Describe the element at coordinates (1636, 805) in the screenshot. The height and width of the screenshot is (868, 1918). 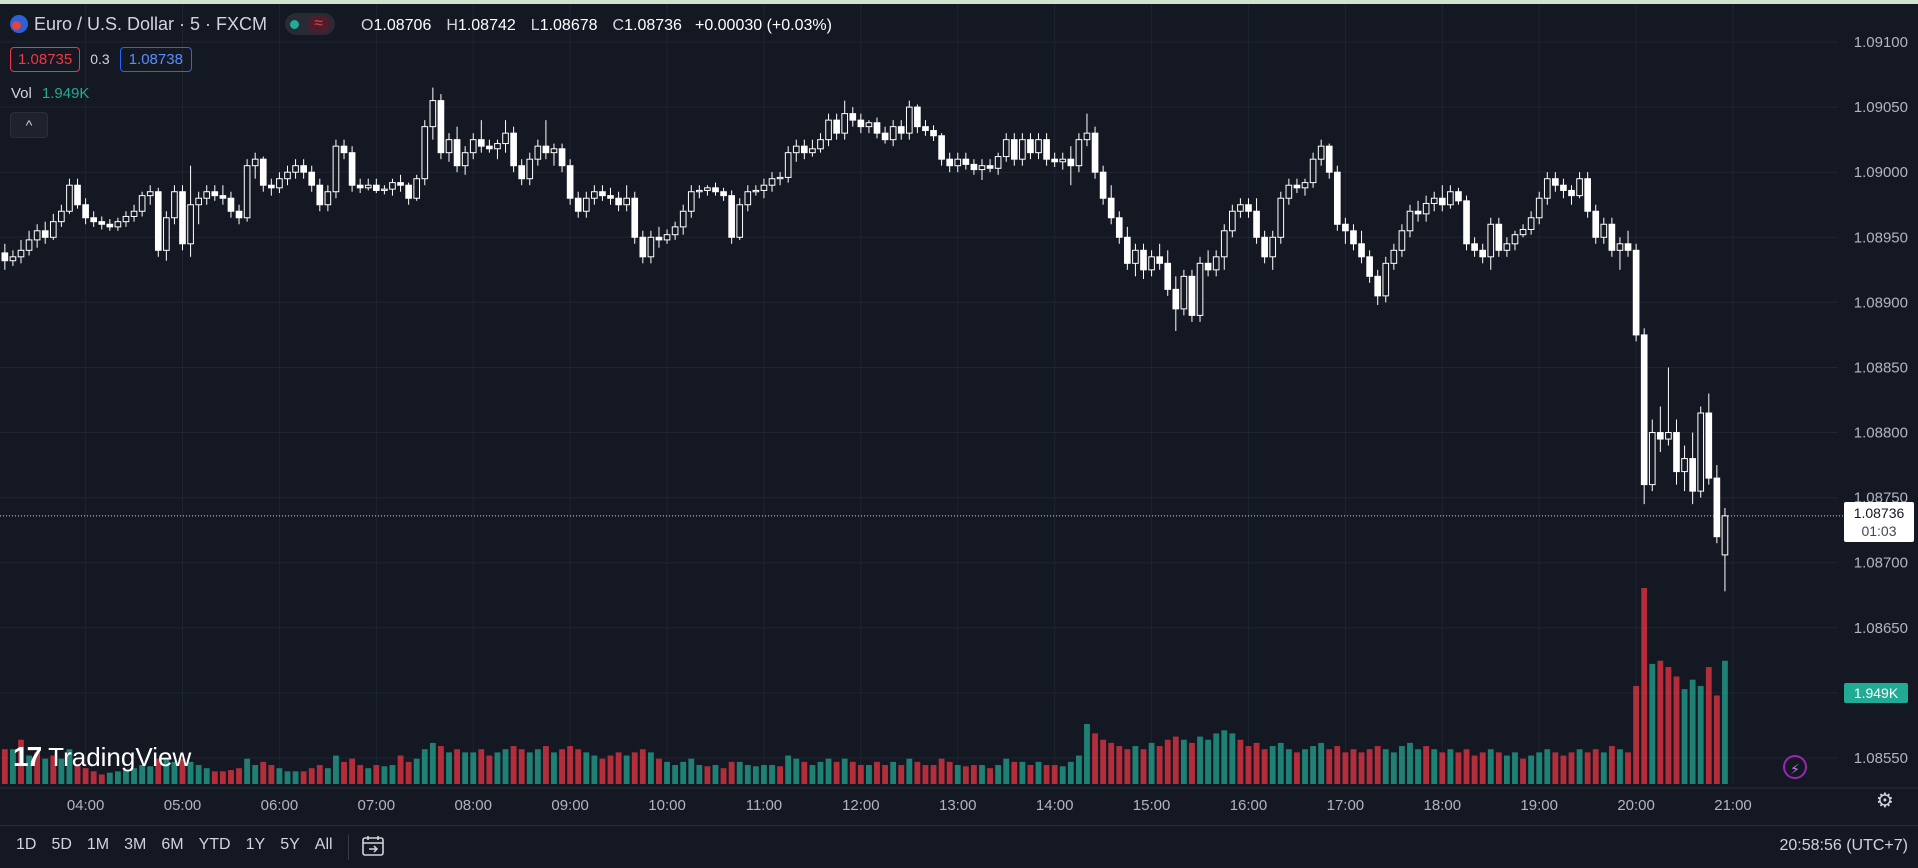
I see `time-tick-label: 20:00` at that location.